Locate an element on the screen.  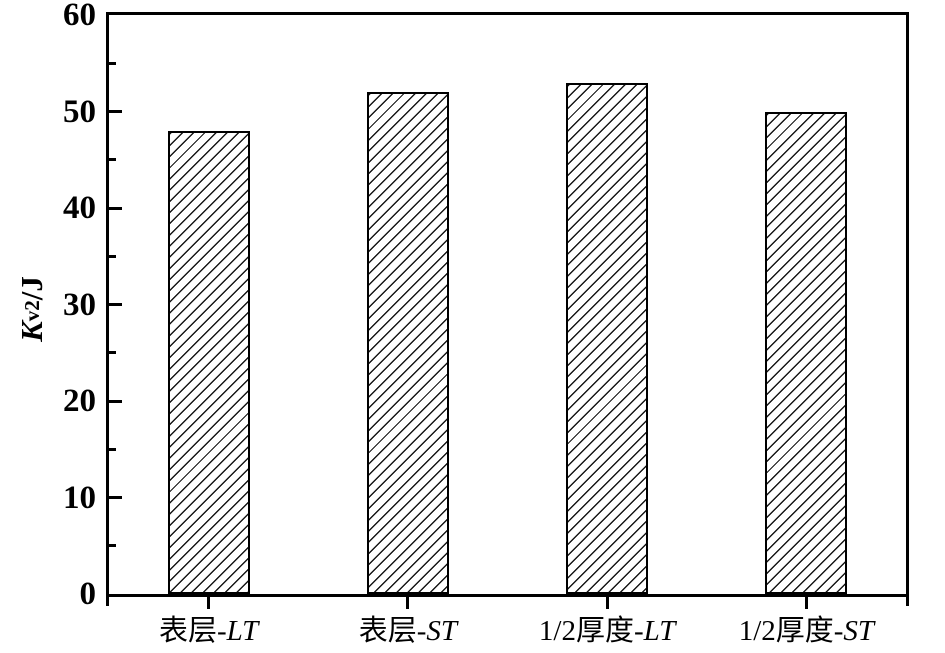
y-tick-label-50: 50 is located at coordinates (79, 111).